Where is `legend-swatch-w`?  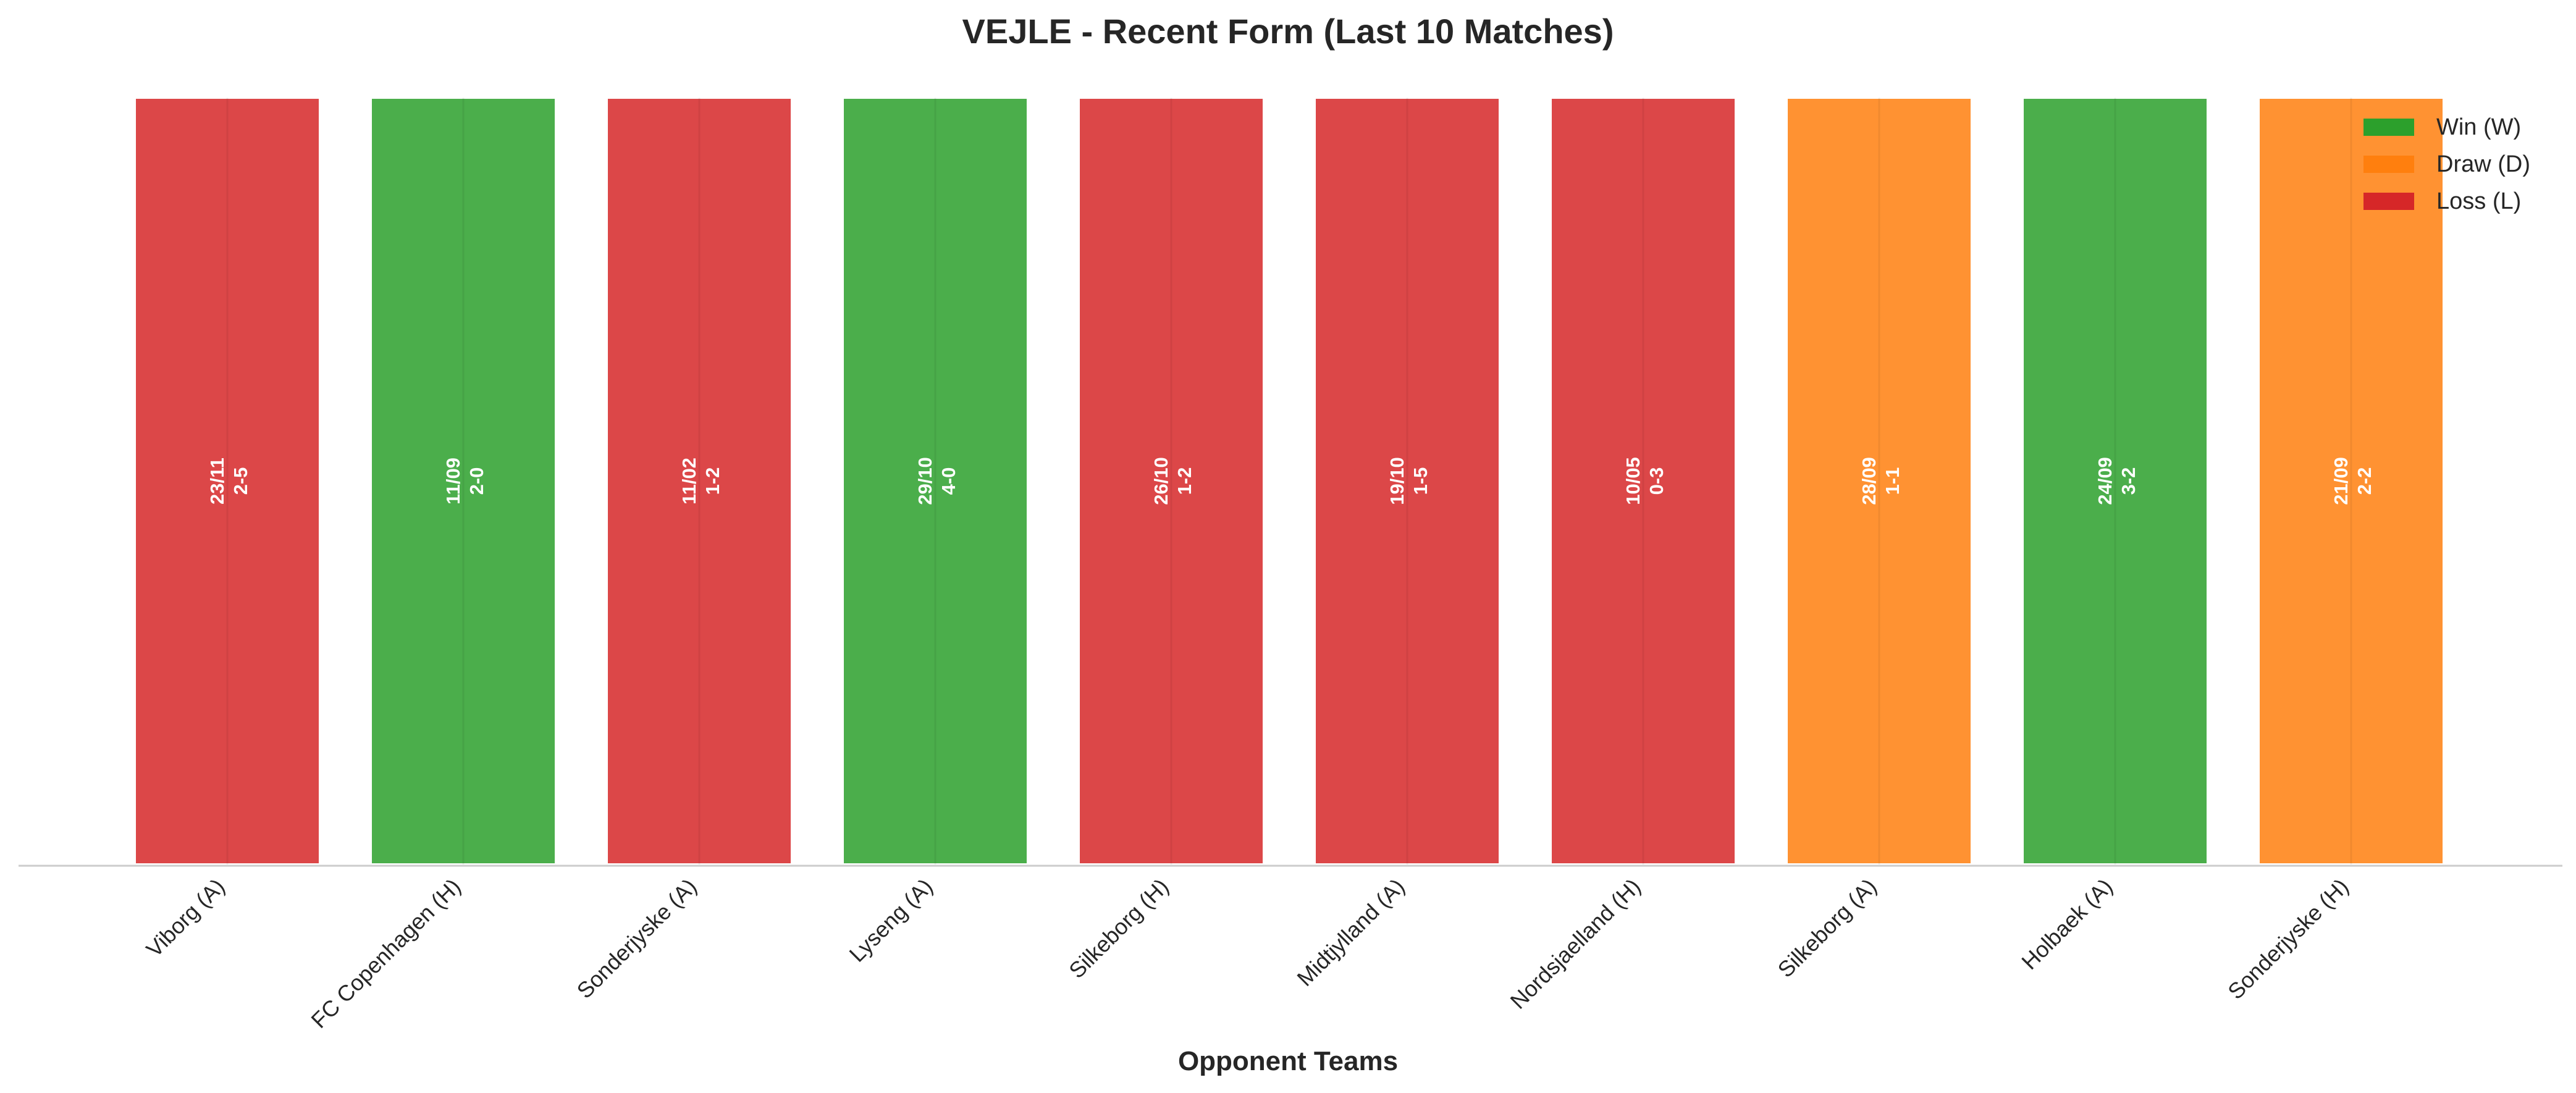 legend-swatch-w is located at coordinates (2388, 127).